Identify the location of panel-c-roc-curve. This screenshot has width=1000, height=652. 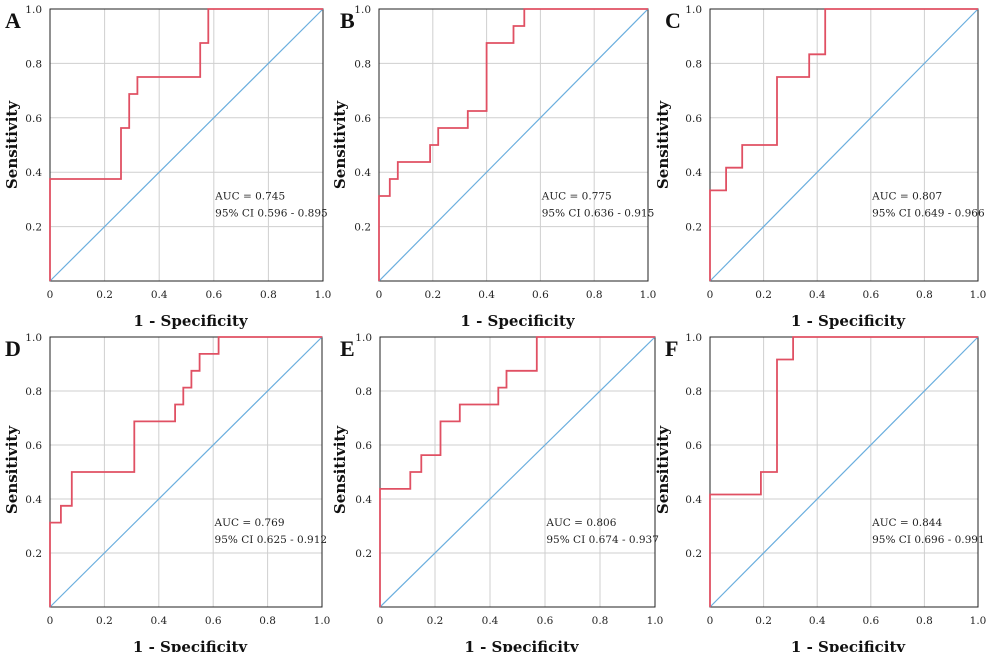
(843, 144).